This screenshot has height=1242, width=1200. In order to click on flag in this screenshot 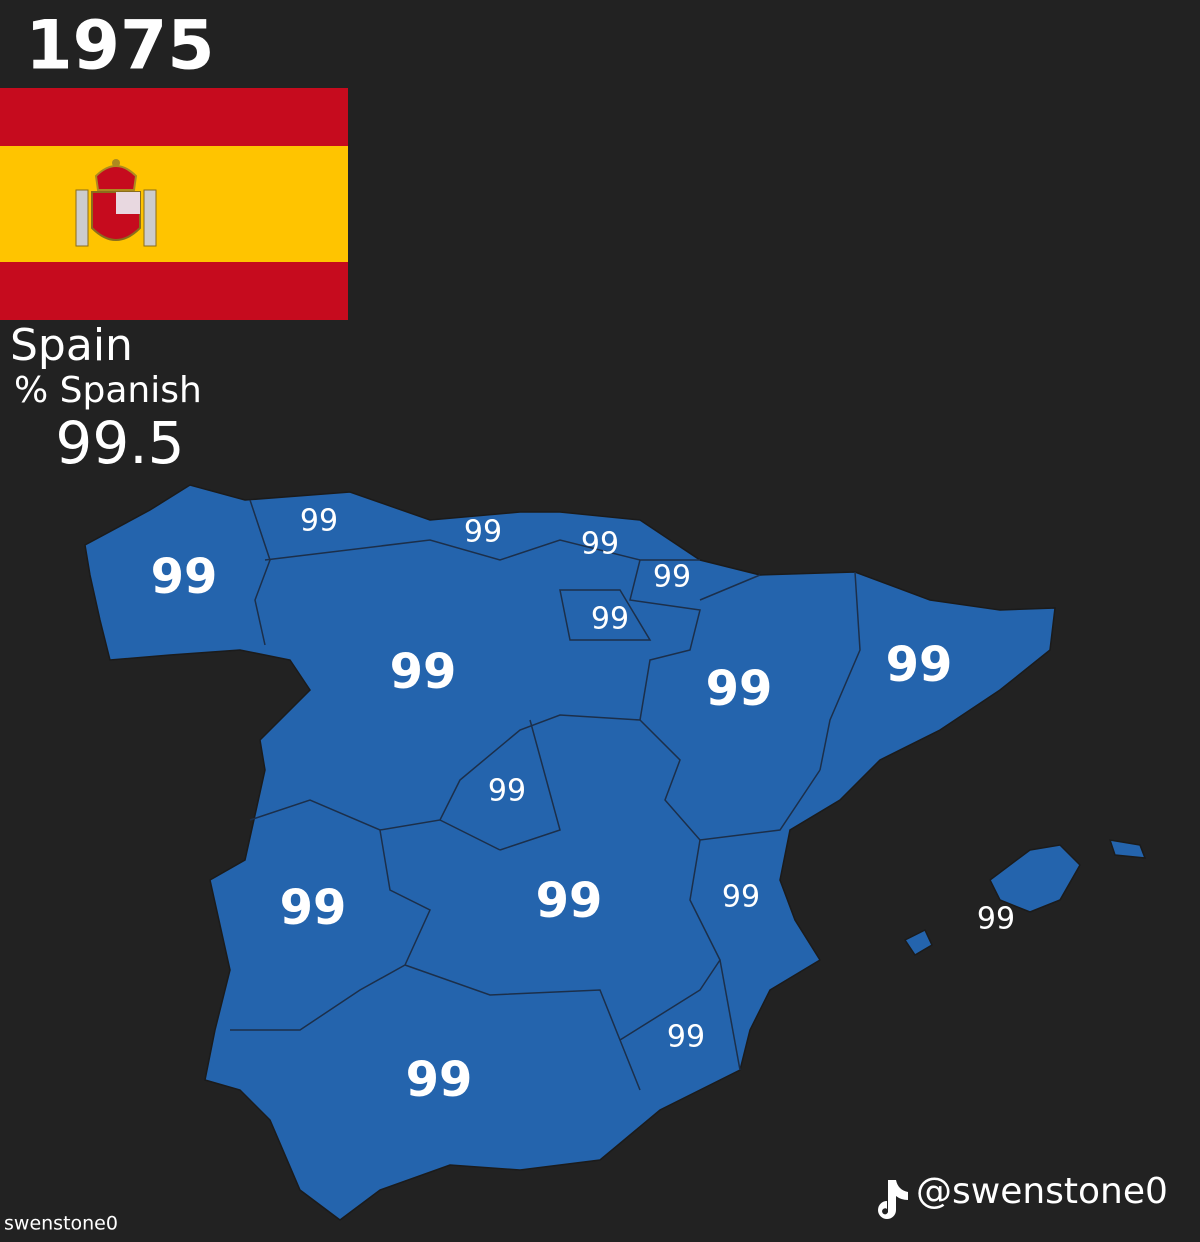, I will do `click(174, 204)`.